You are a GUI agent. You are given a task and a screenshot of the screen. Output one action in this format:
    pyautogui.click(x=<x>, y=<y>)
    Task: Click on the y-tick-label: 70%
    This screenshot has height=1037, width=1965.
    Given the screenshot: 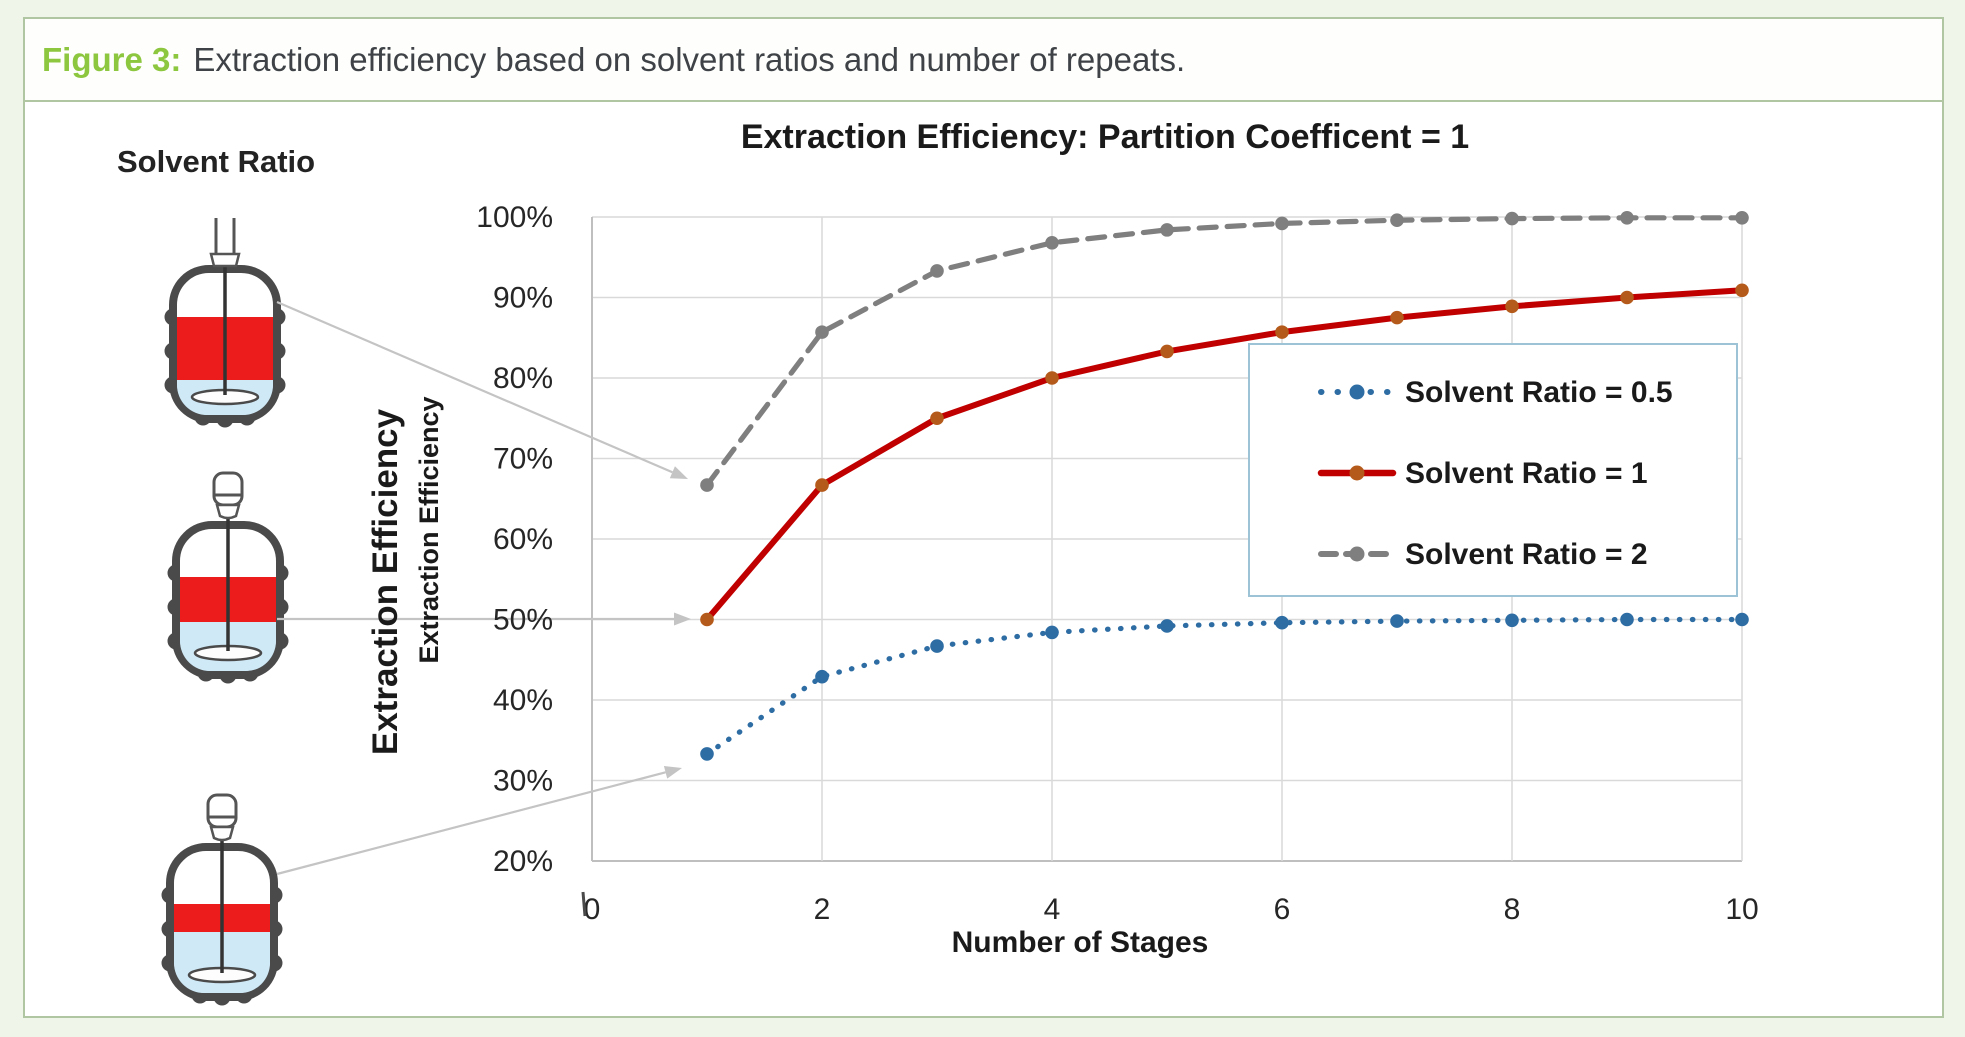 What is the action you would take?
    pyautogui.click(x=523, y=459)
    